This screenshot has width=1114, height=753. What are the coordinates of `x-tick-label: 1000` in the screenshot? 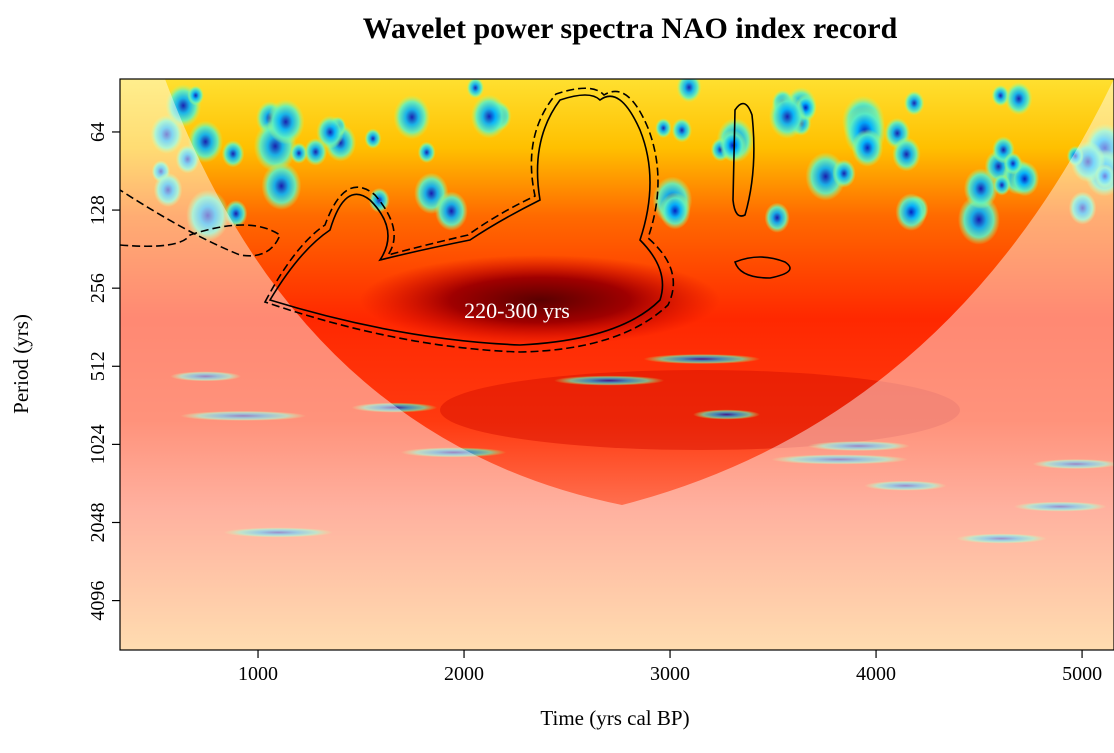 It's located at (258, 674).